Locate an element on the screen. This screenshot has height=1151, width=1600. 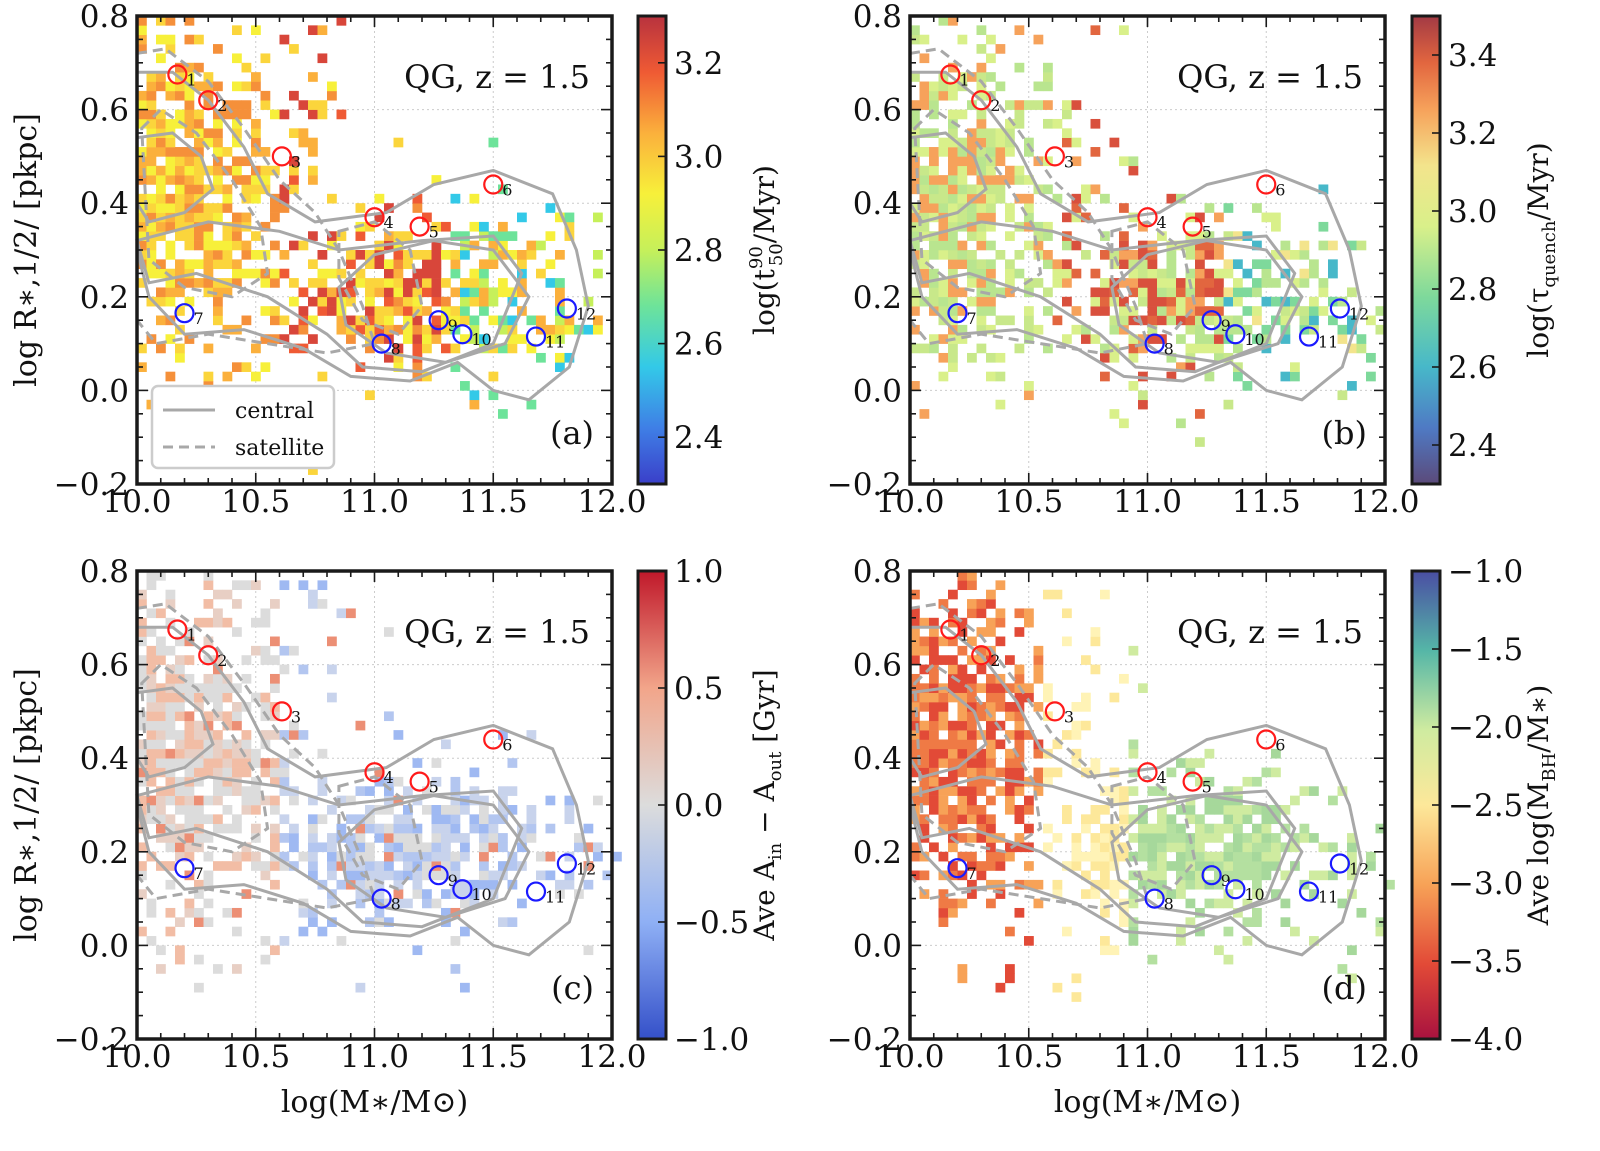
x-tick-label: 12.0 is located at coordinates (1384, 502).